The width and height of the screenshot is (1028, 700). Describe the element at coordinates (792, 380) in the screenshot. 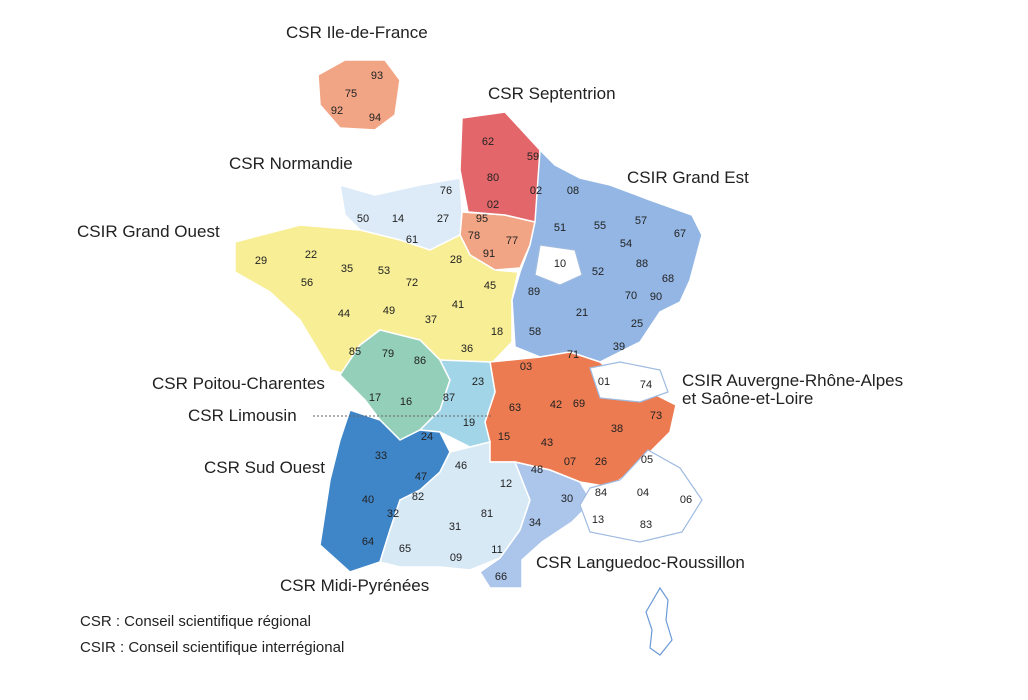

I see `region-label: CSIR Auvergne-Rhône-Alpes` at that location.